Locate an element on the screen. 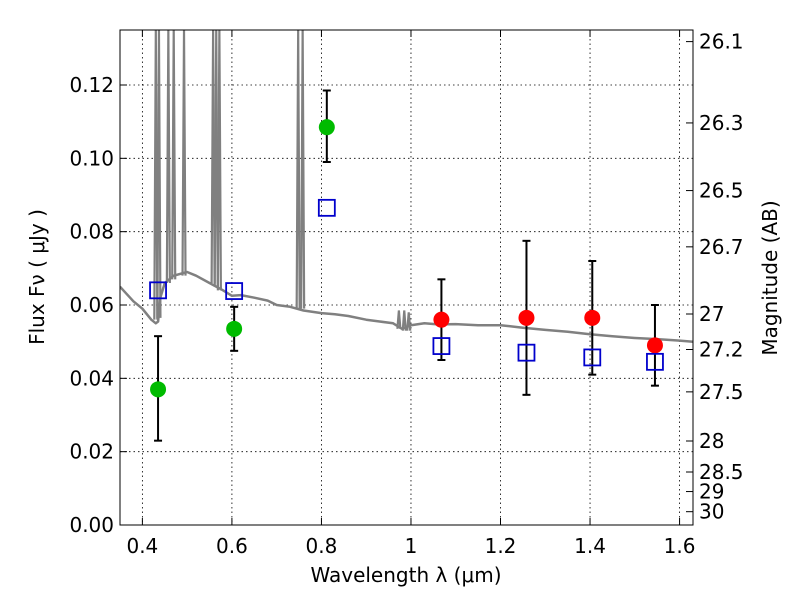 The image size is (800, 600). y2-tick-label: 30 is located at coordinates (711, 512).